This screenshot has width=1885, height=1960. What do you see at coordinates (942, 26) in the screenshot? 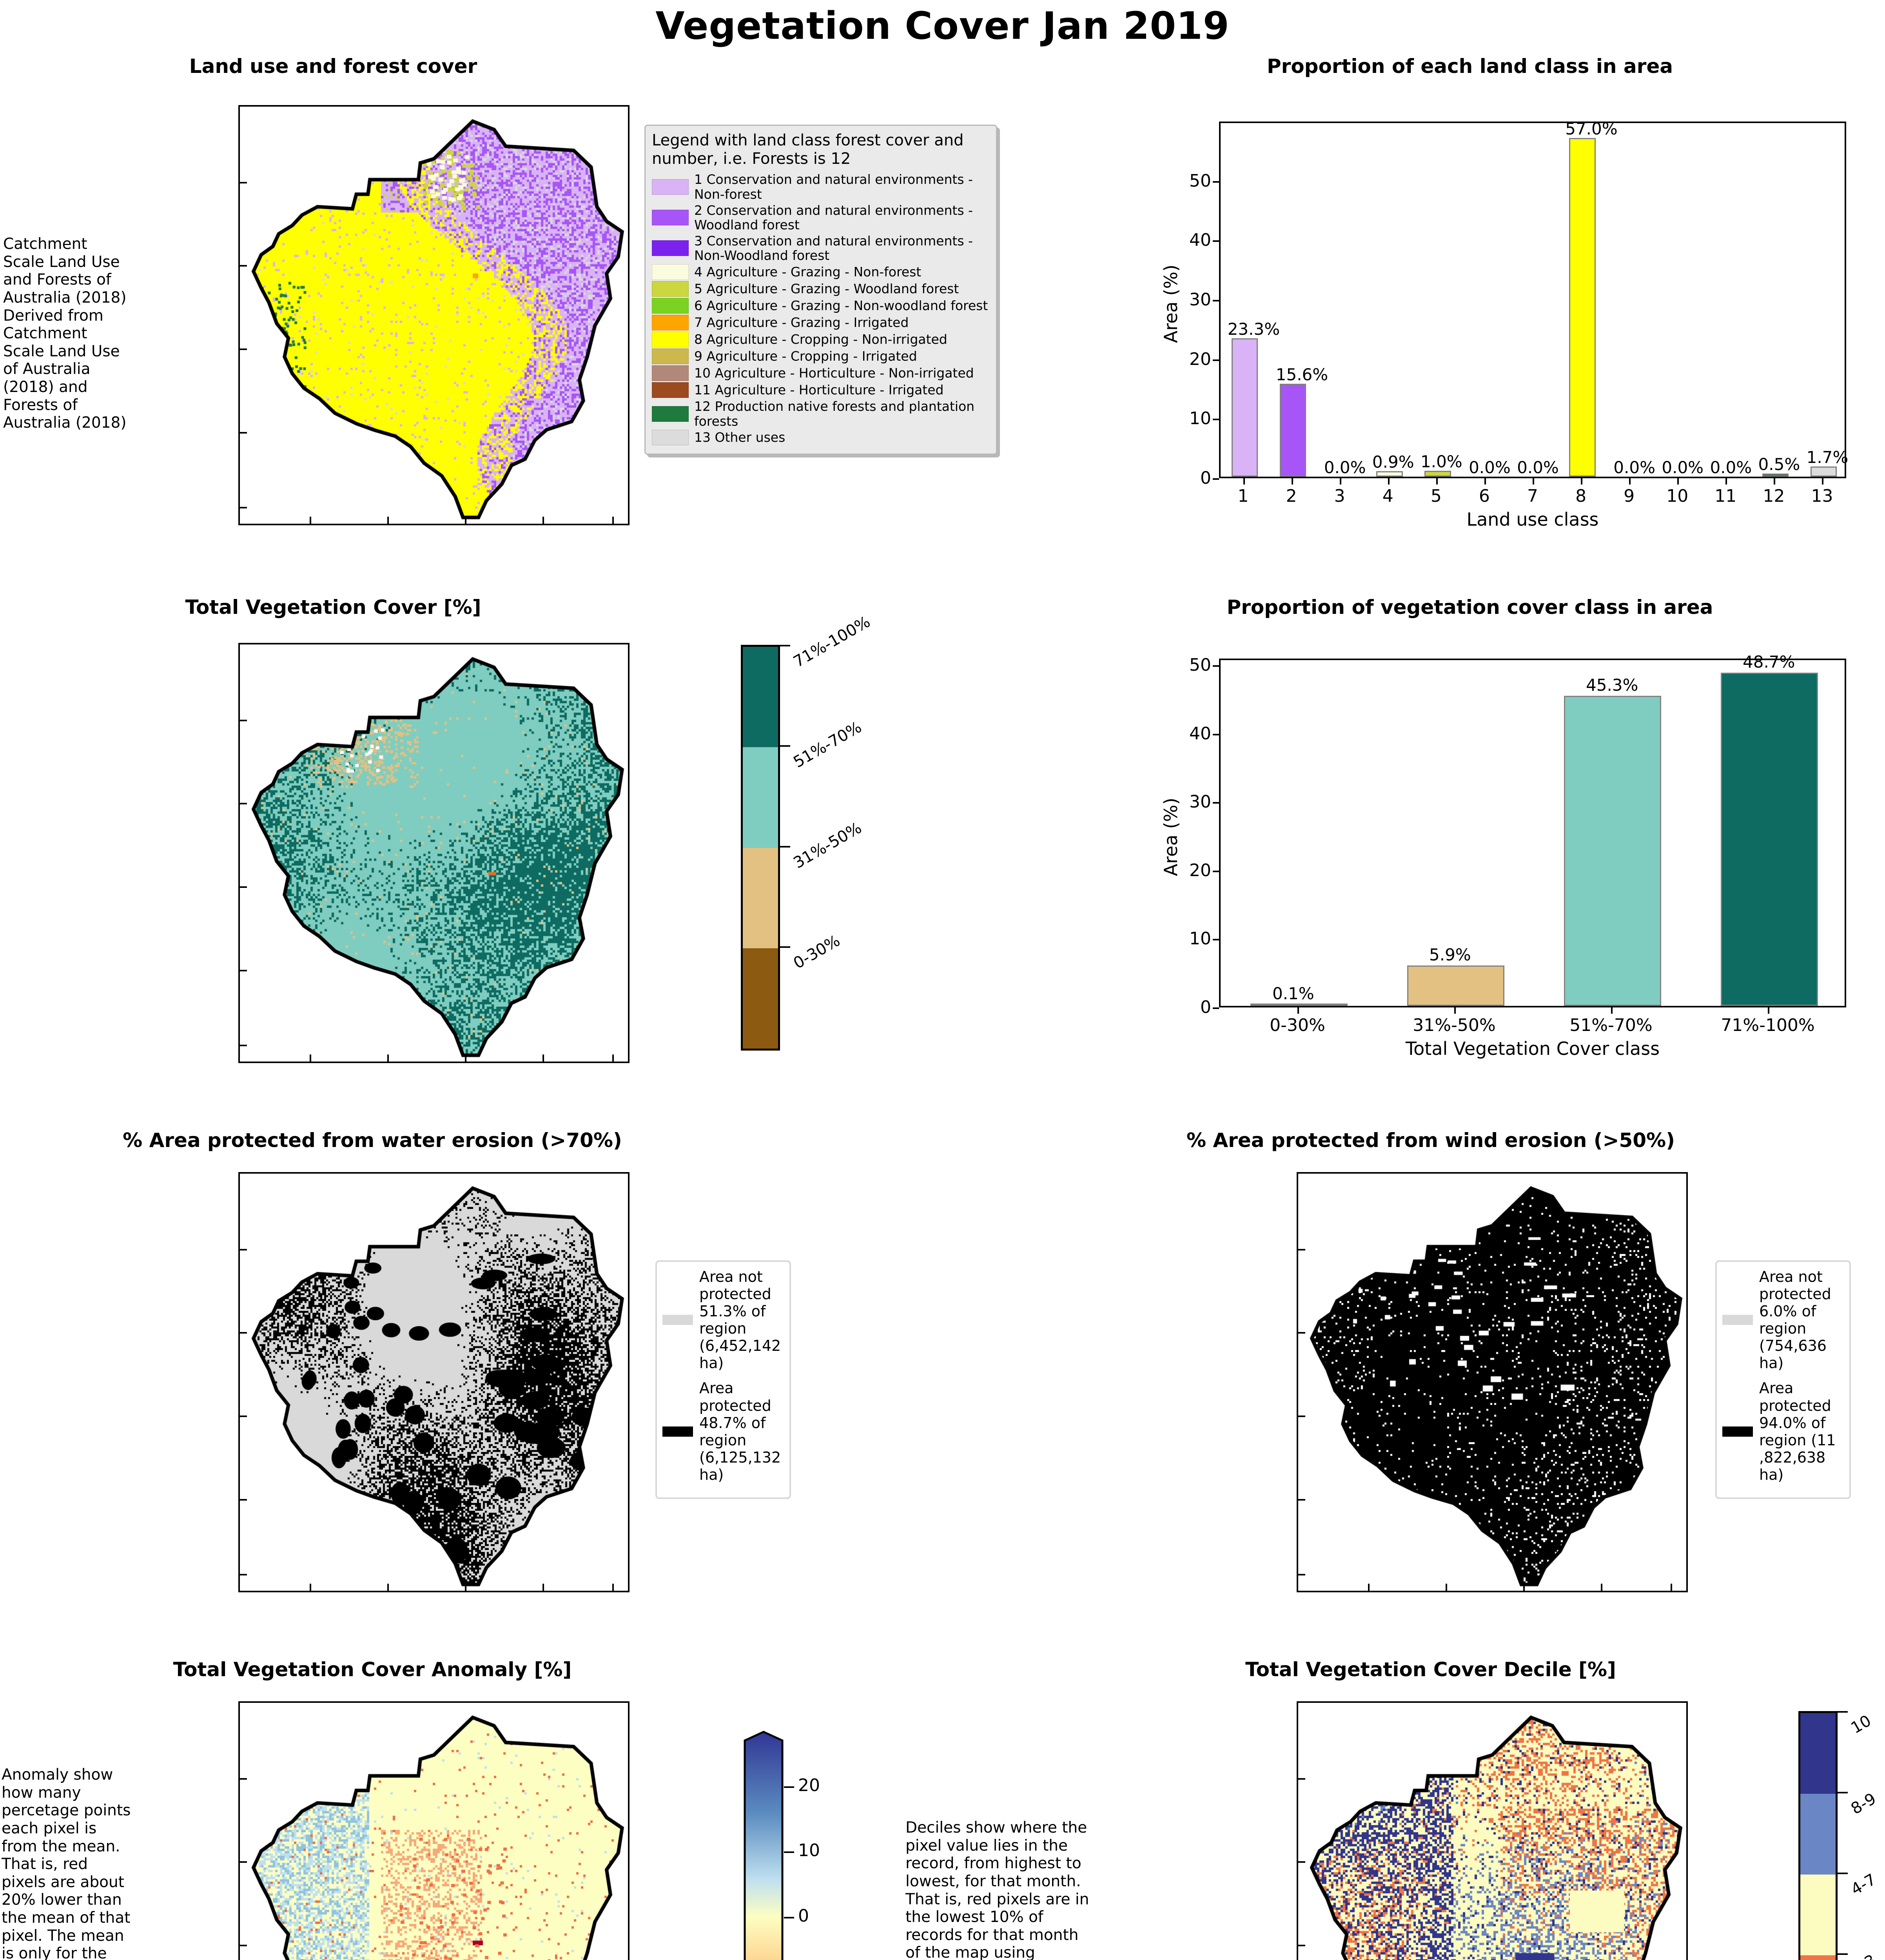
I see `page-title: Vegetation Cover Jan 2019` at bounding box center [942, 26].